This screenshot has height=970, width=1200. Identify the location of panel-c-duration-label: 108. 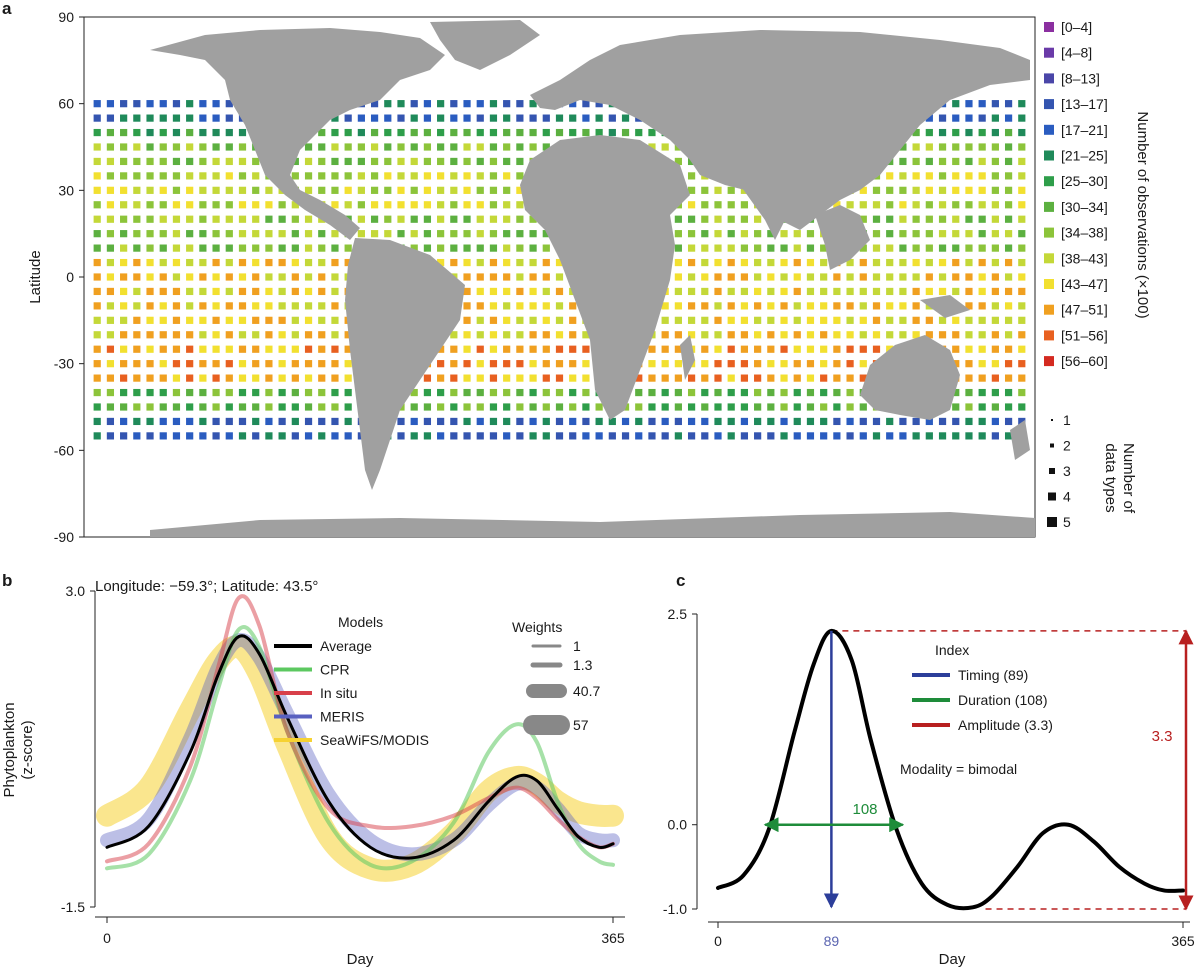
(864, 809).